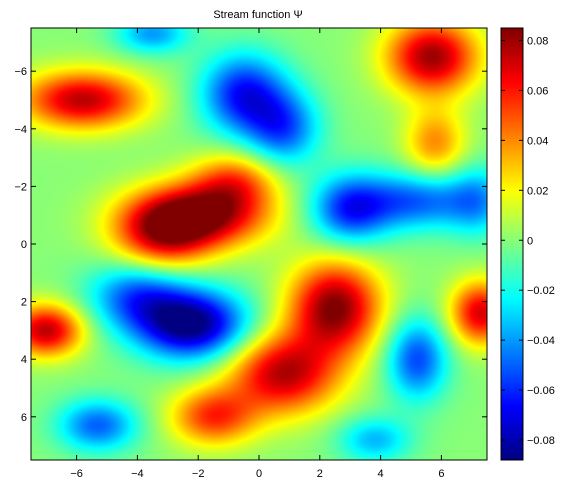 This screenshot has height=499, width=563. I want to click on colorbar-tick-label: 0.02, so click(537, 191).